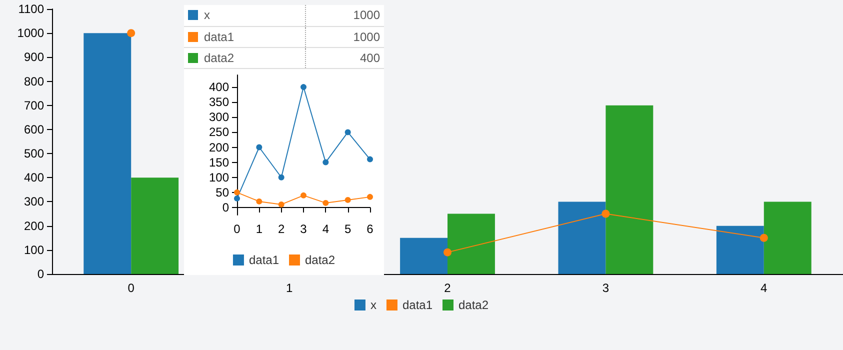 The width and height of the screenshot is (843, 350). I want to click on y-tick-label: 50, so click(223, 191).